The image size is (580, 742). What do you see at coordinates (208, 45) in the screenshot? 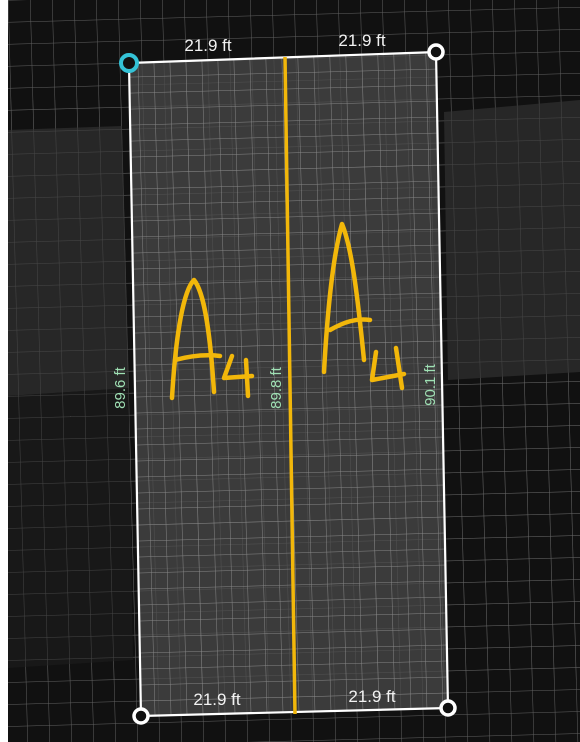
I see `measurement-top-left: 21.9 ft` at bounding box center [208, 45].